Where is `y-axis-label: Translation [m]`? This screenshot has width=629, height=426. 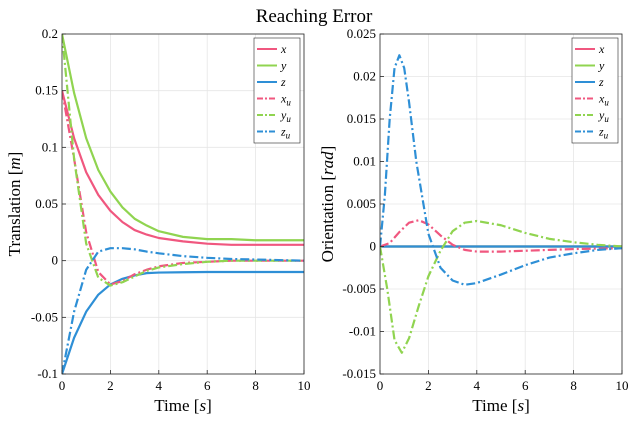
y-axis-label: Translation [m] is located at coordinates (14, 204).